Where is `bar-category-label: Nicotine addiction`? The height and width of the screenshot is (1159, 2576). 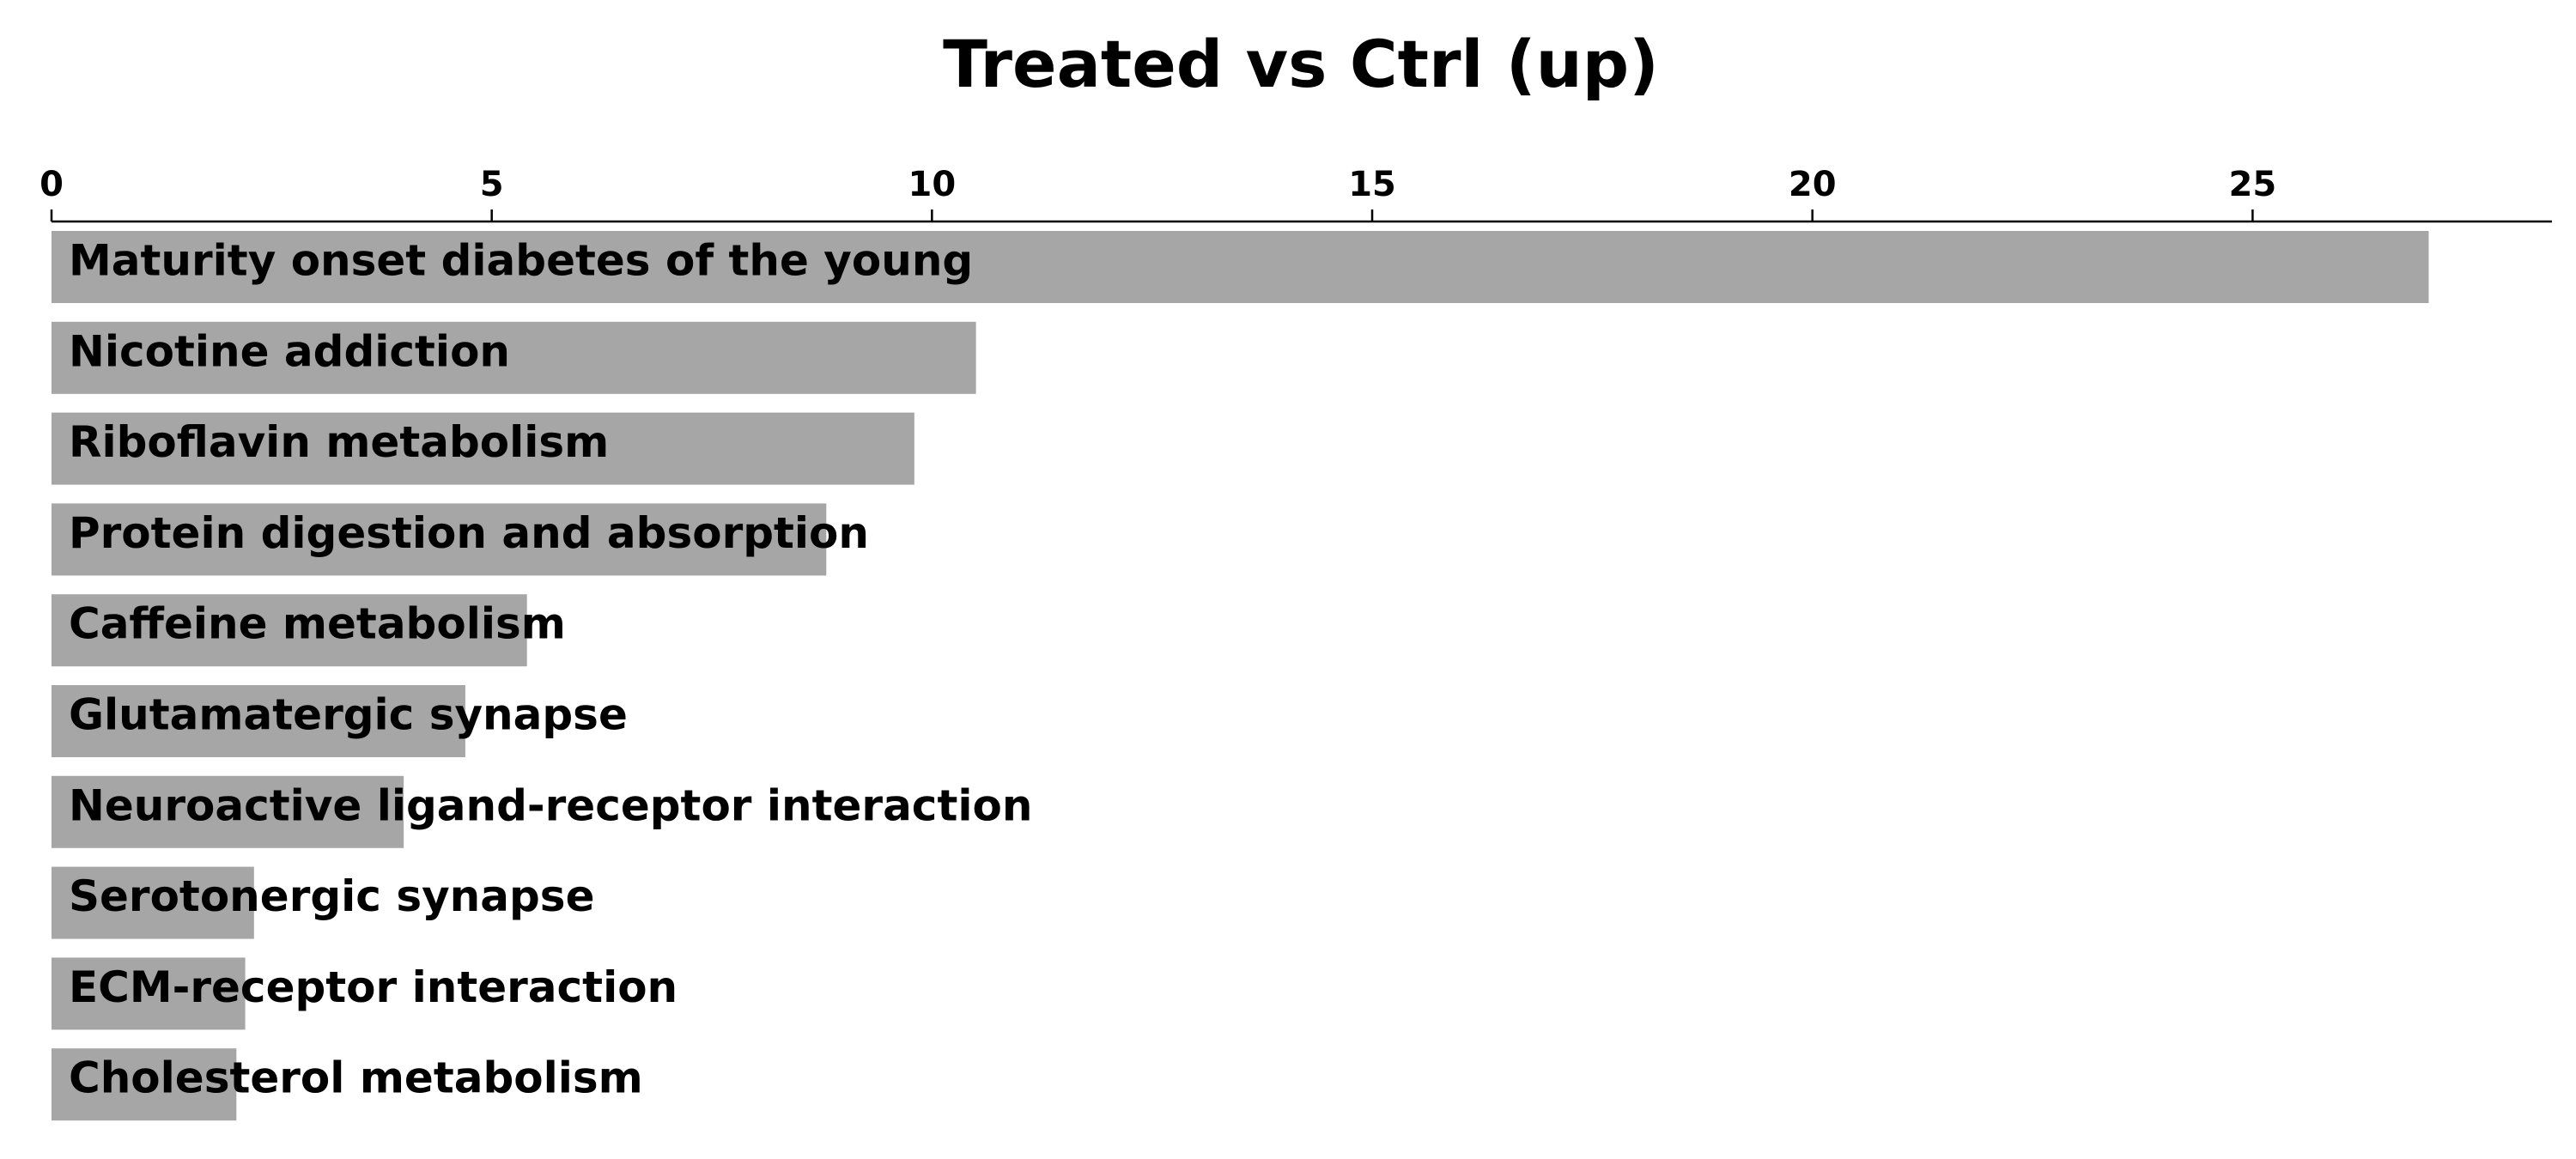
bar-category-label: Nicotine addiction is located at coordinates (290, 351).